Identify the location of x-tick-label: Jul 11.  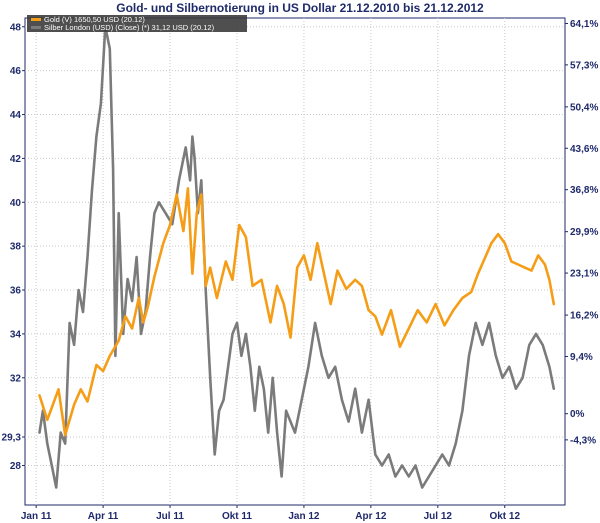
(170, 516).